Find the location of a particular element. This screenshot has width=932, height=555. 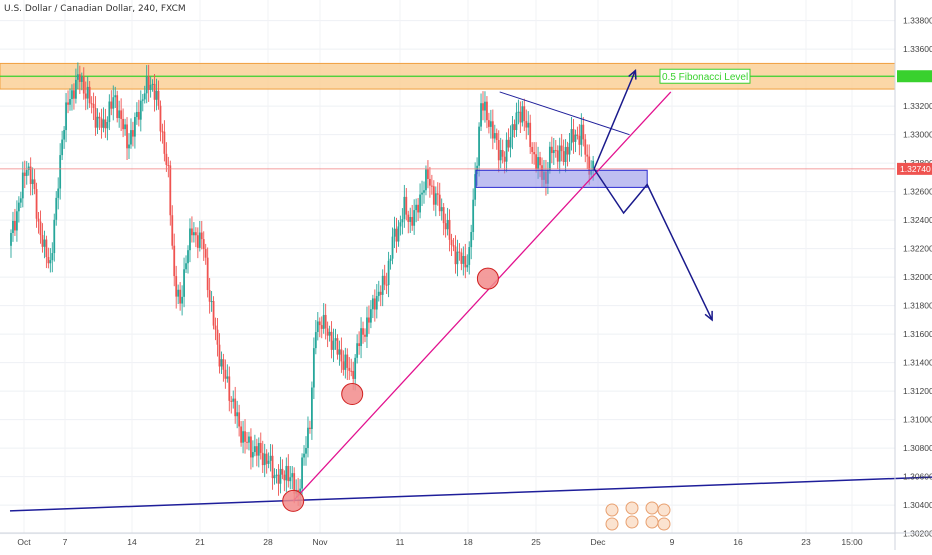

y-tick-label: 1.32200 is located at coordinates (917, 249).